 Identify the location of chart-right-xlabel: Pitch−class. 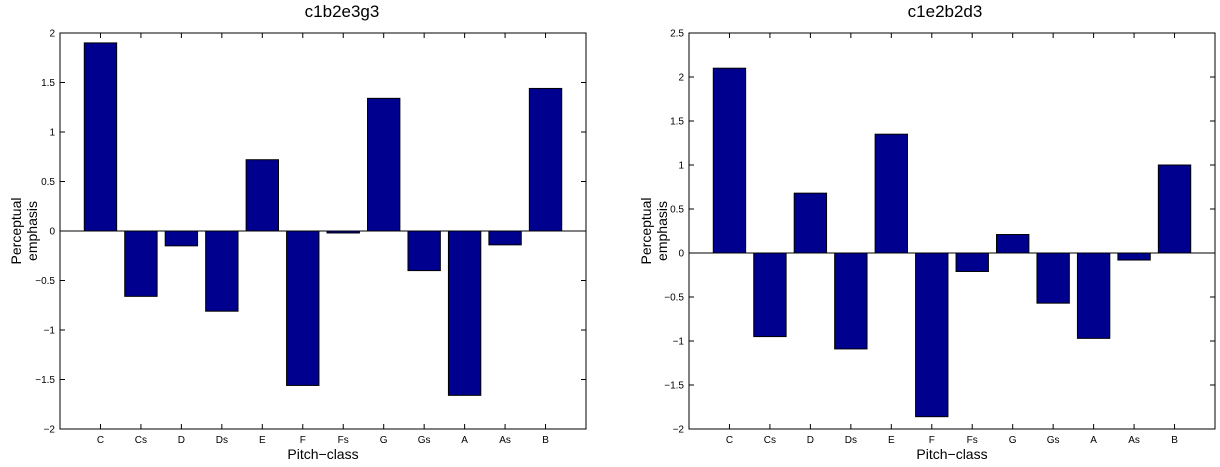
(951, 454).